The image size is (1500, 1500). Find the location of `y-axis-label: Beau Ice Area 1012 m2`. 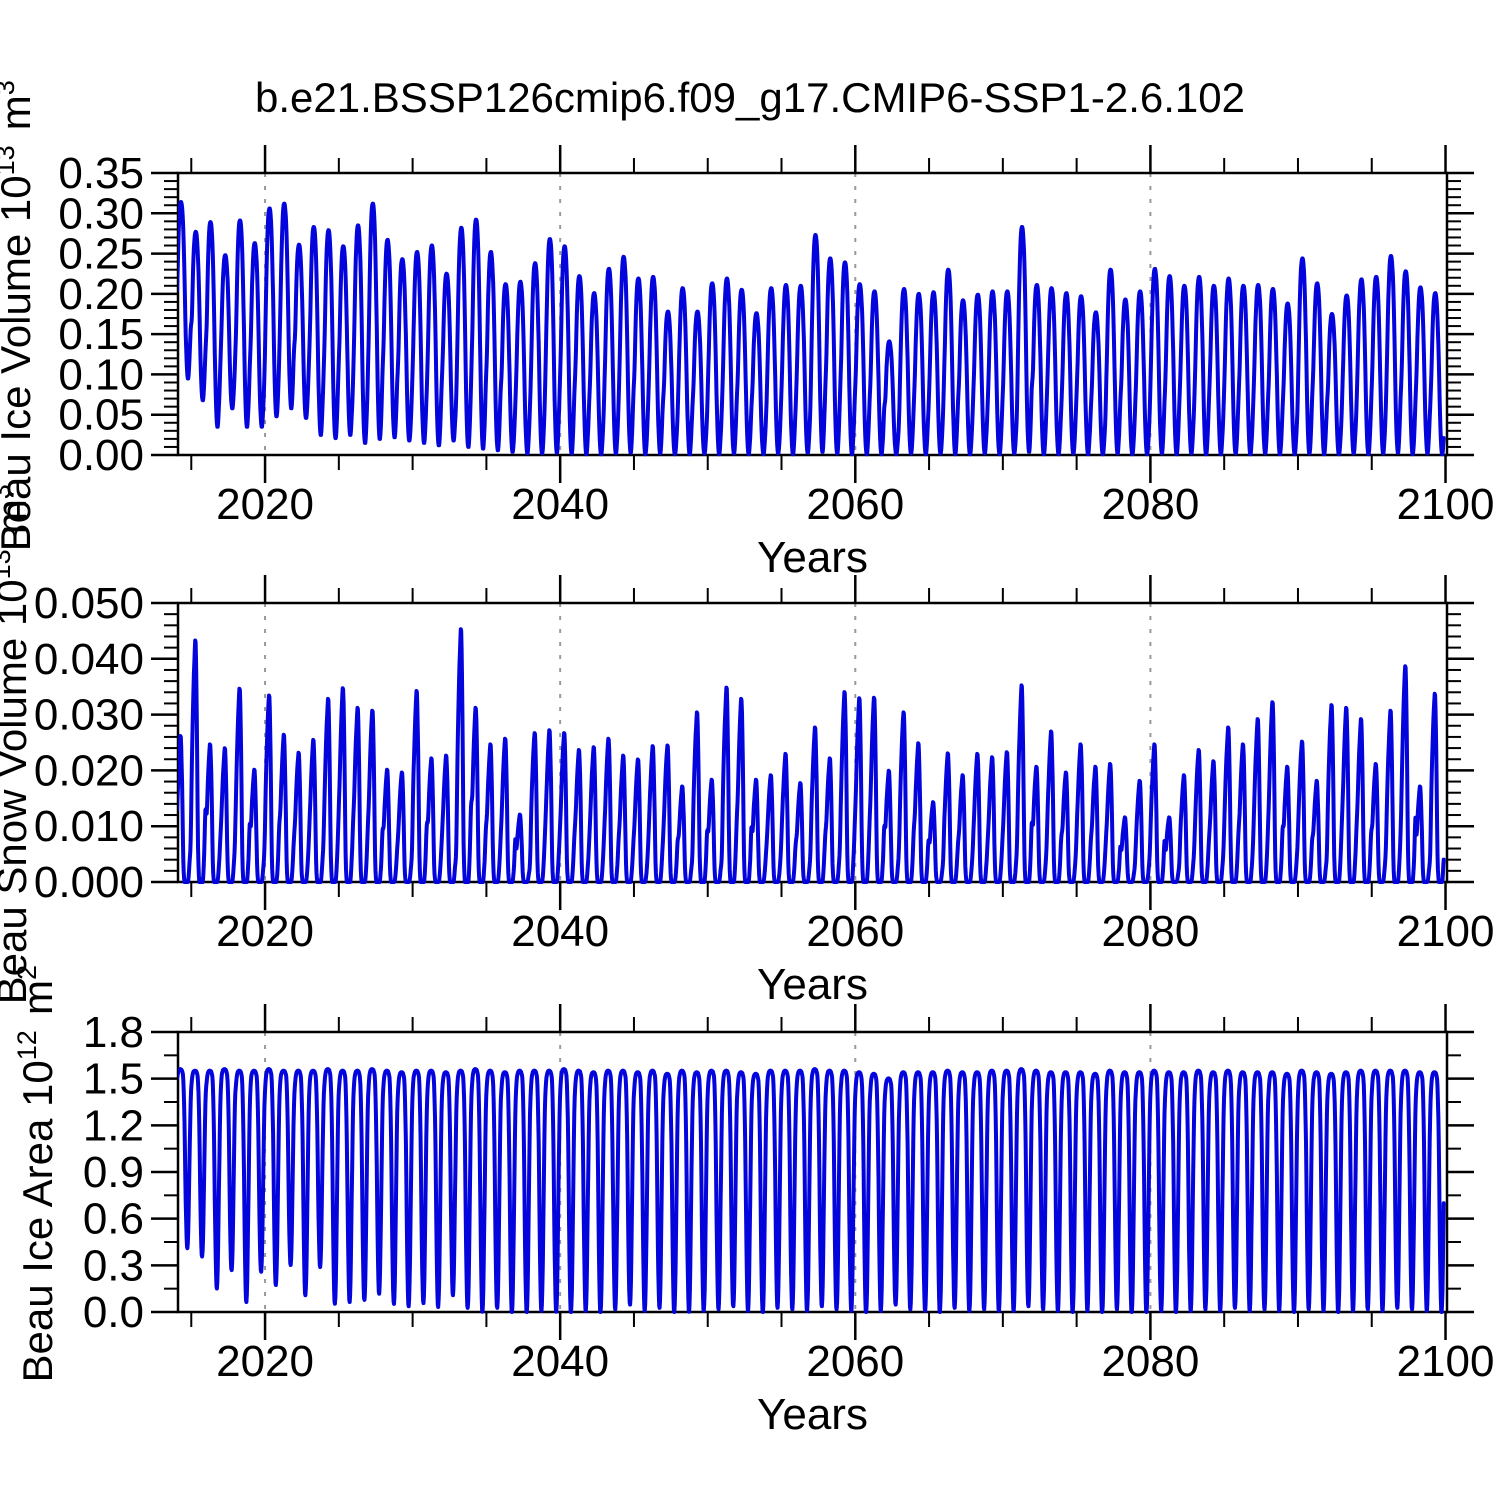

y-axis-label: Beau Ice Area 1012 m2 is located at coordinates (36, 1171).